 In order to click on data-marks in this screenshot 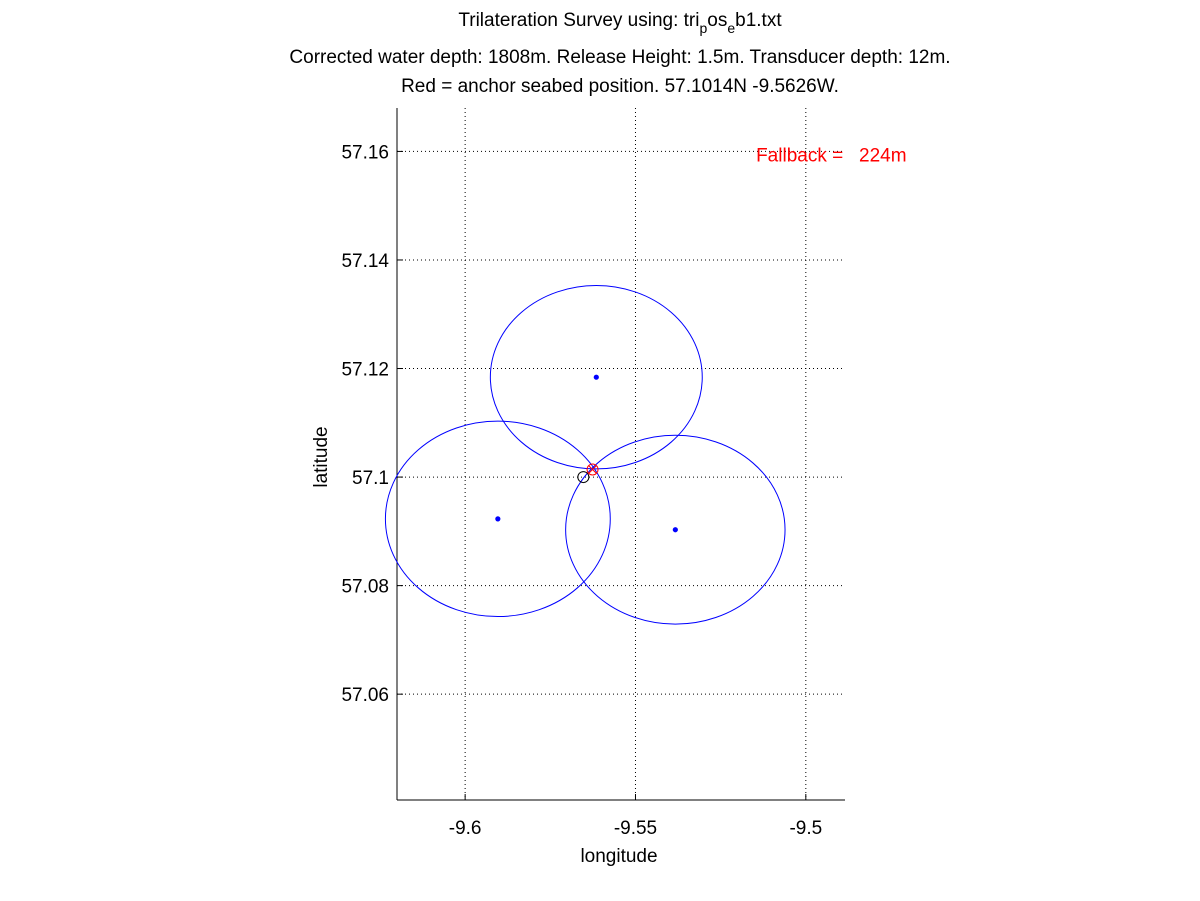, I will do `click(585, 454)`.